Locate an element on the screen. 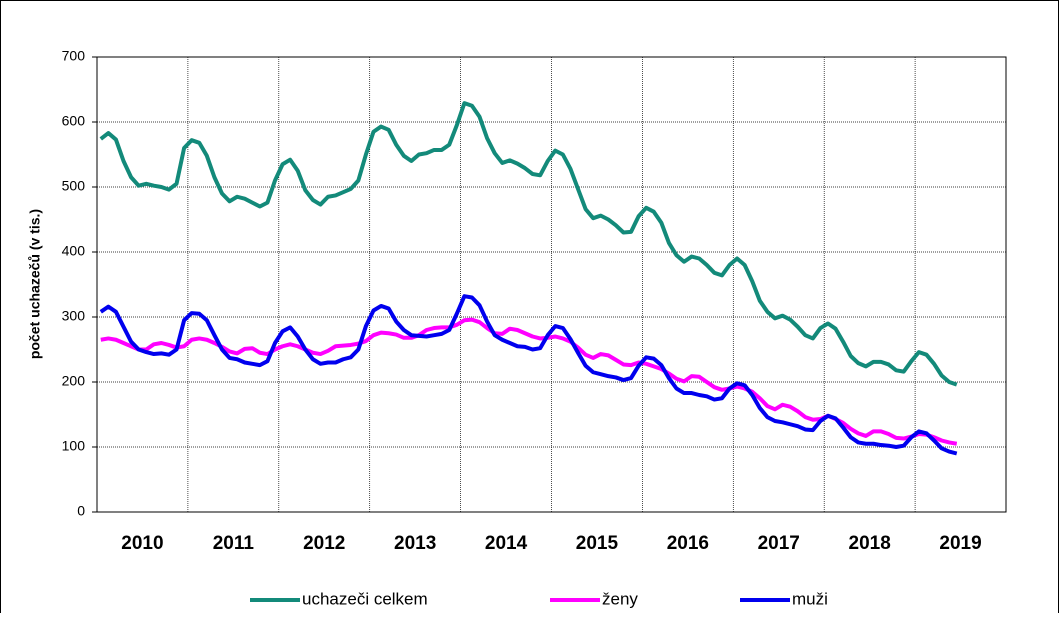 The image size is (1059, 618). x-tick-label: 2017 is located at coordinates (779, 543).